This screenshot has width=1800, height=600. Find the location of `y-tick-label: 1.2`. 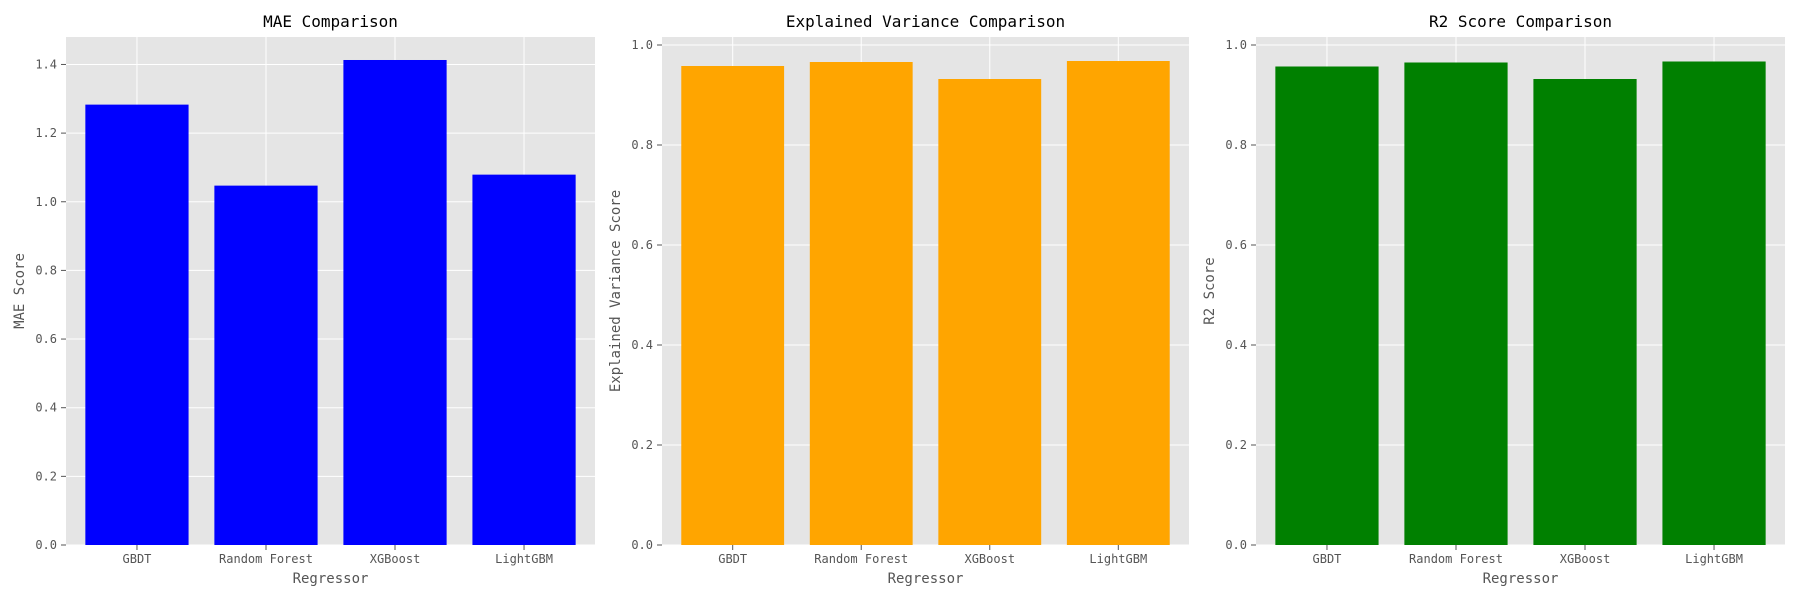

y-tick-label: 1.2 is located at coordinates (46, 133).